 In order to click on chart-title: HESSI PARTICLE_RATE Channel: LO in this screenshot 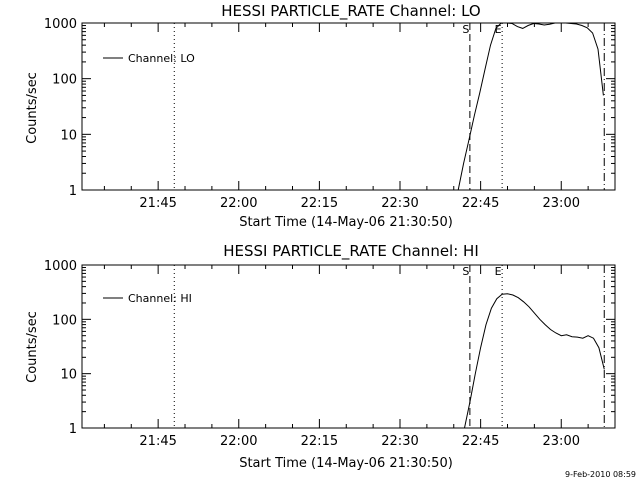, I will do `click(350, 11)`.